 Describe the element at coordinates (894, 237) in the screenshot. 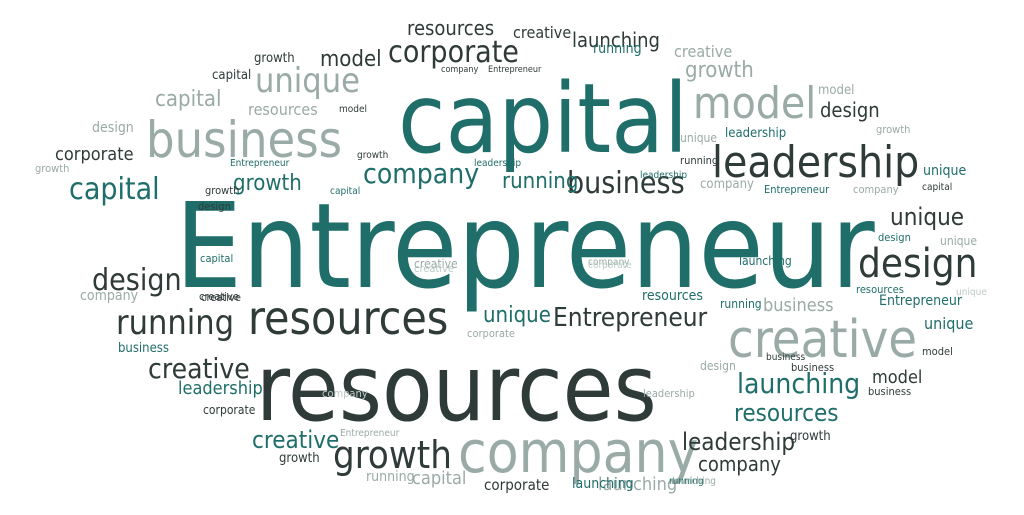

I see `cloud-word-81: design` at that location.